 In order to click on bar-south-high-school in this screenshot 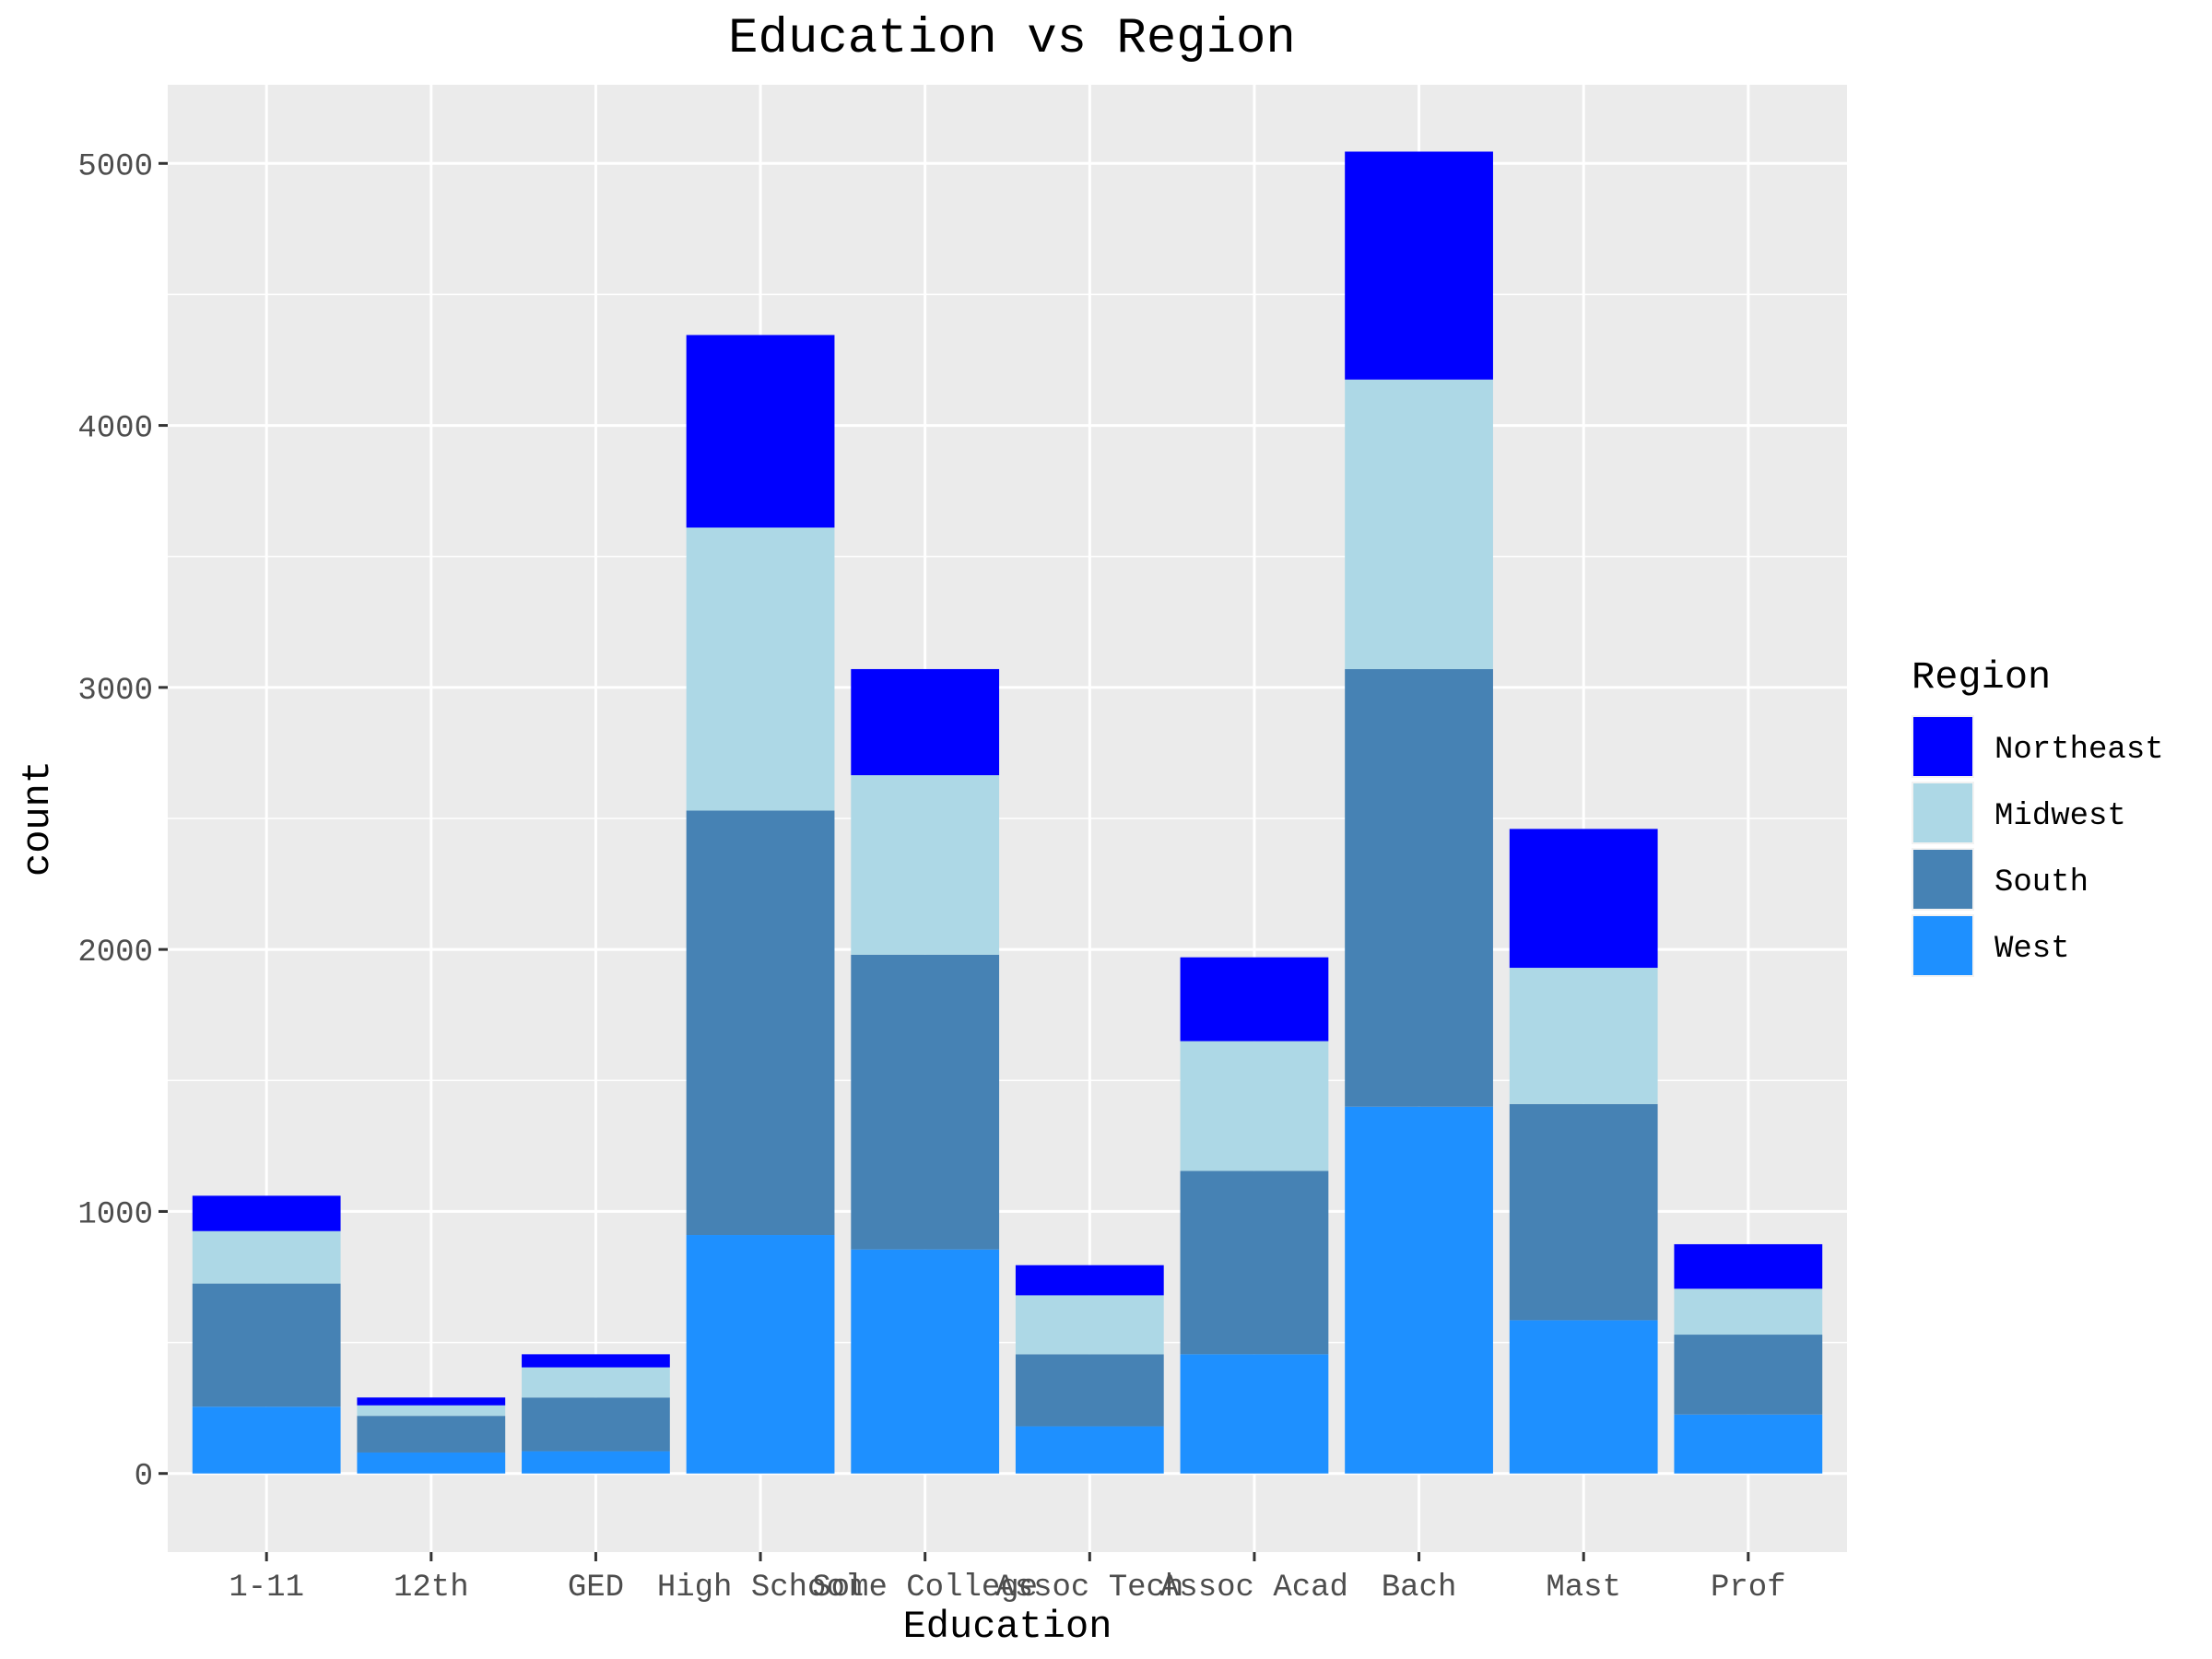, I will do `click(760, 1023)`.